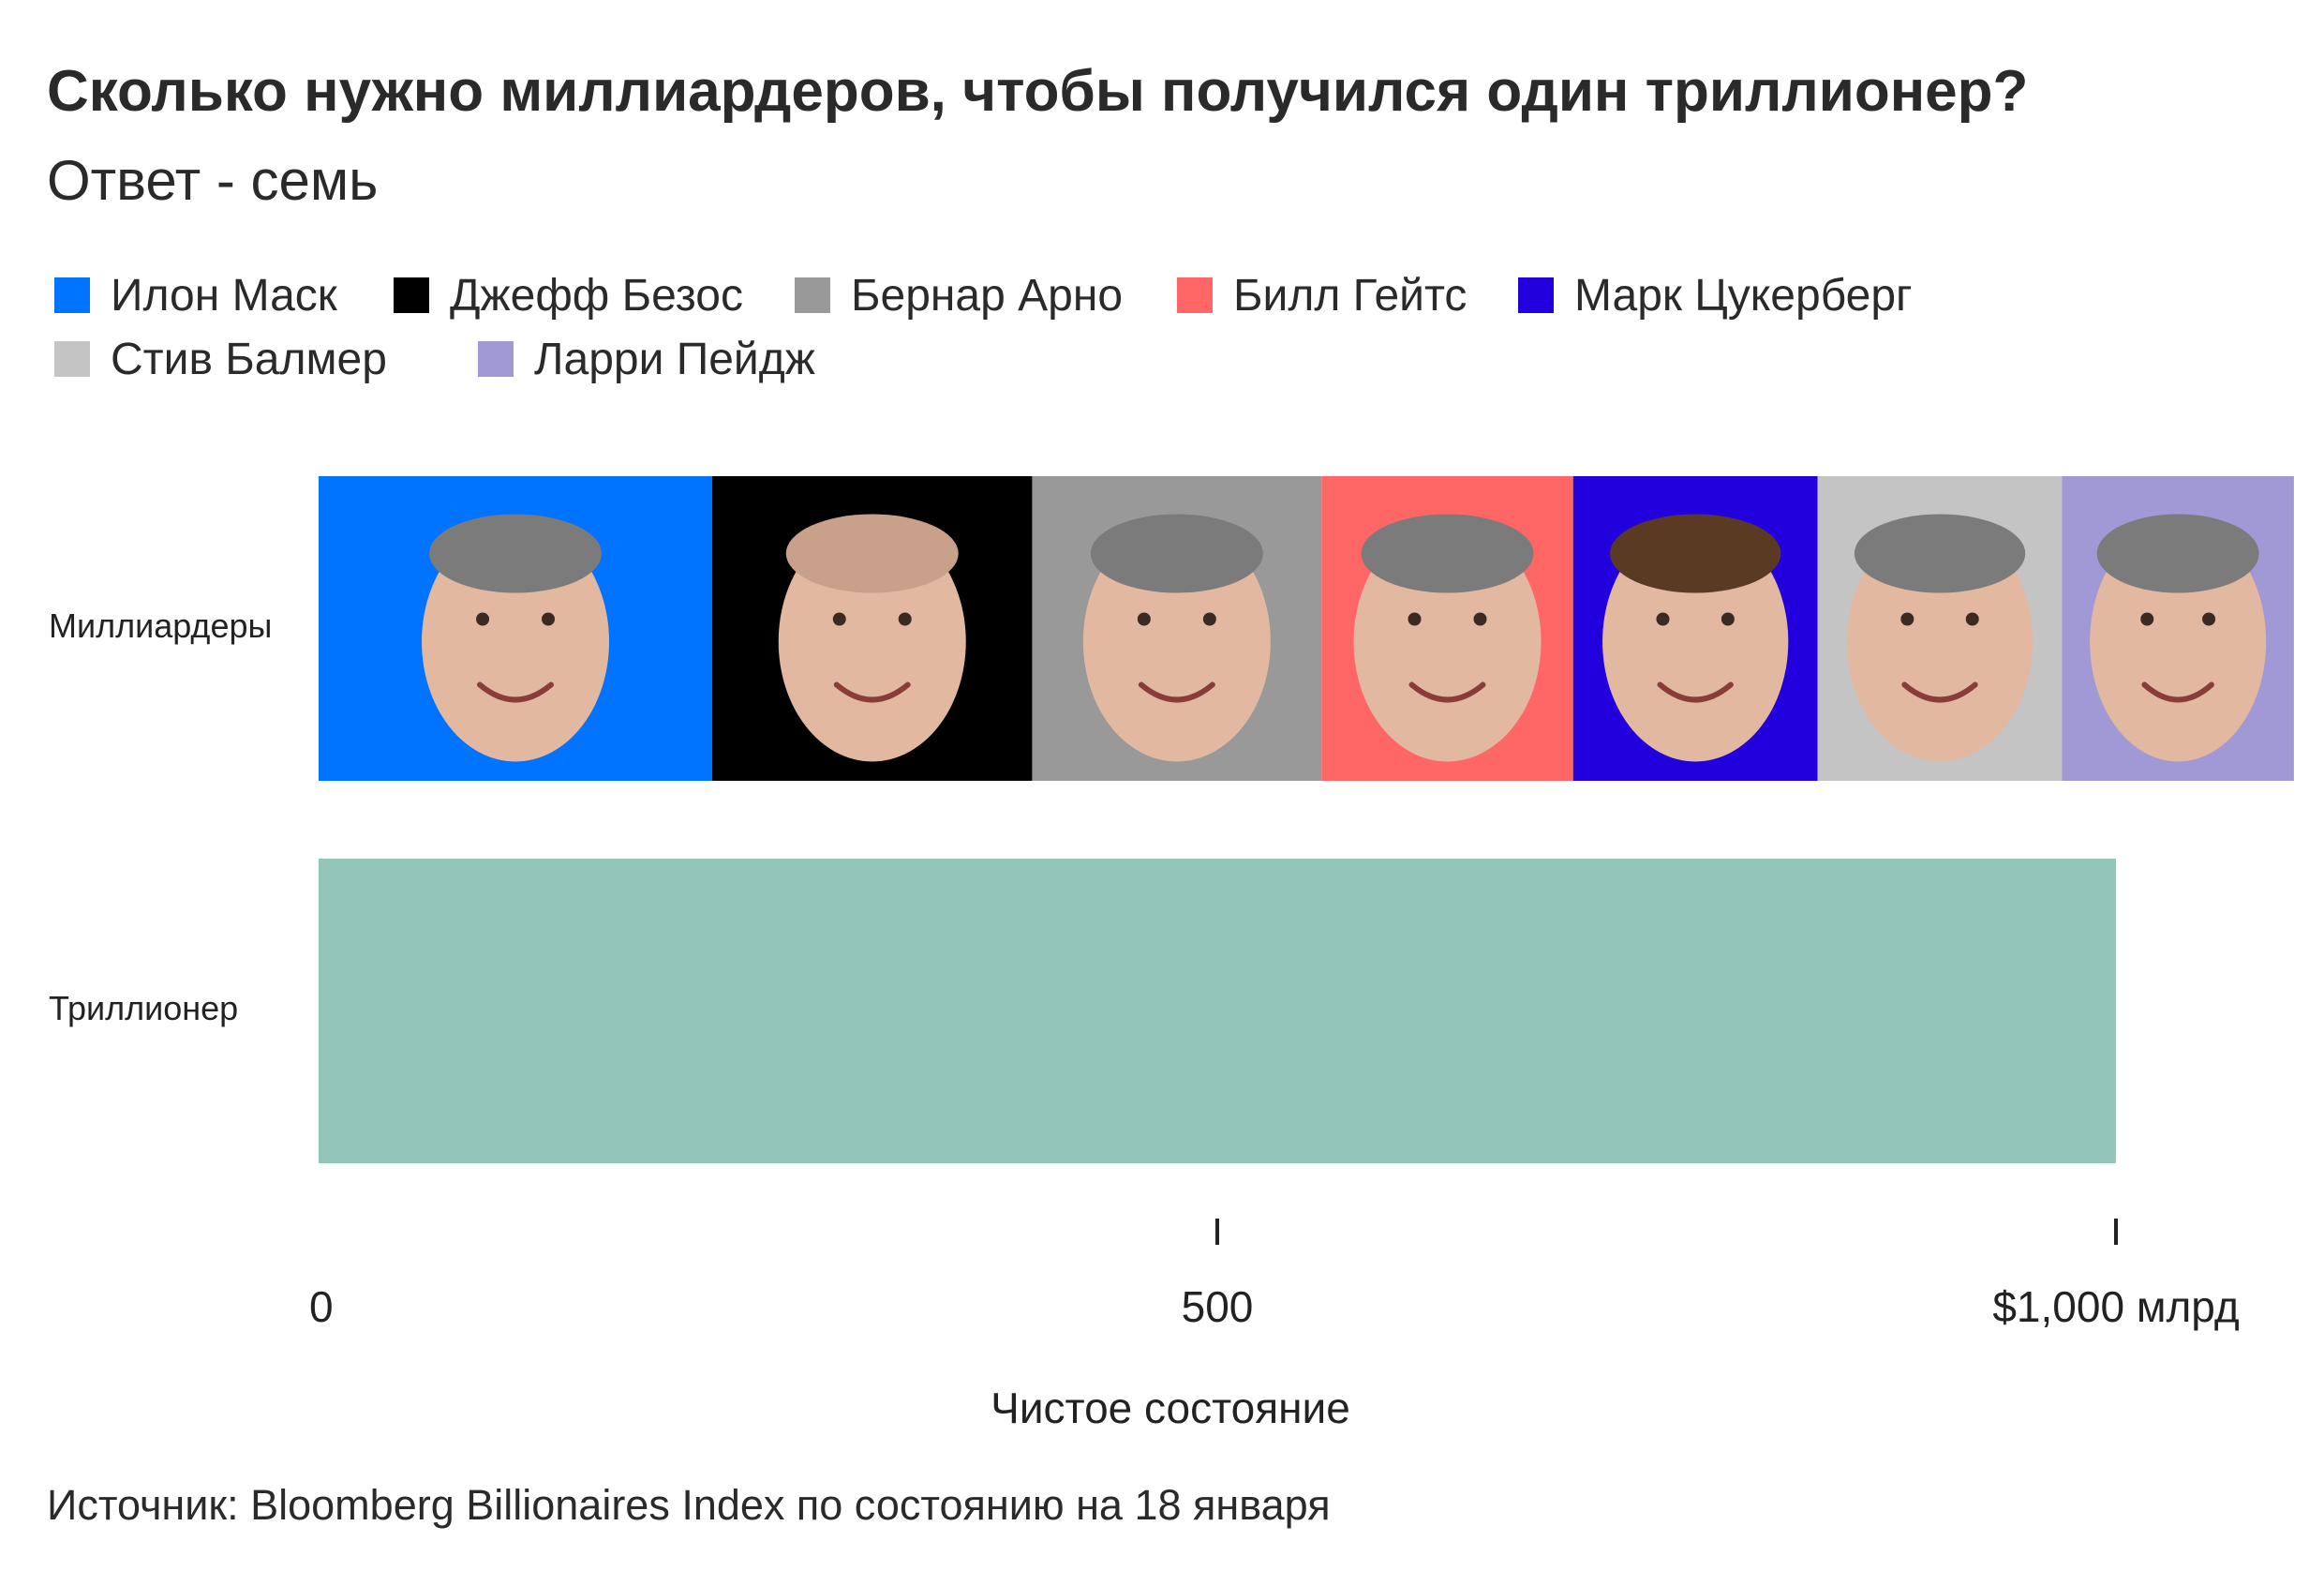 This screenshot has height=1586, width=2324. I want to click on legend-swatch-bezos, so click(411, 295).